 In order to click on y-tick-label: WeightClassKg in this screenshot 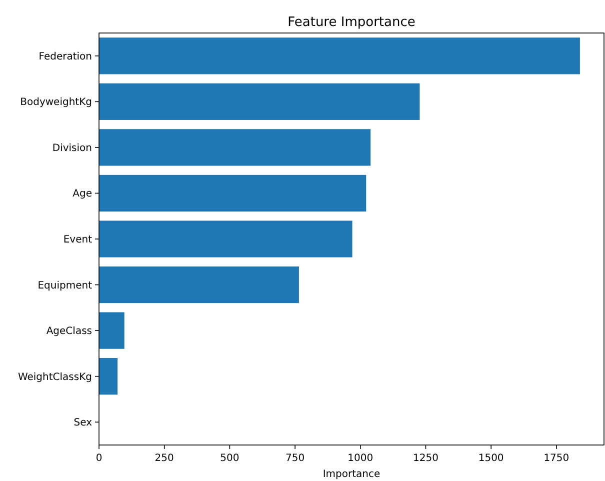, I will do `click(55, 377)`.